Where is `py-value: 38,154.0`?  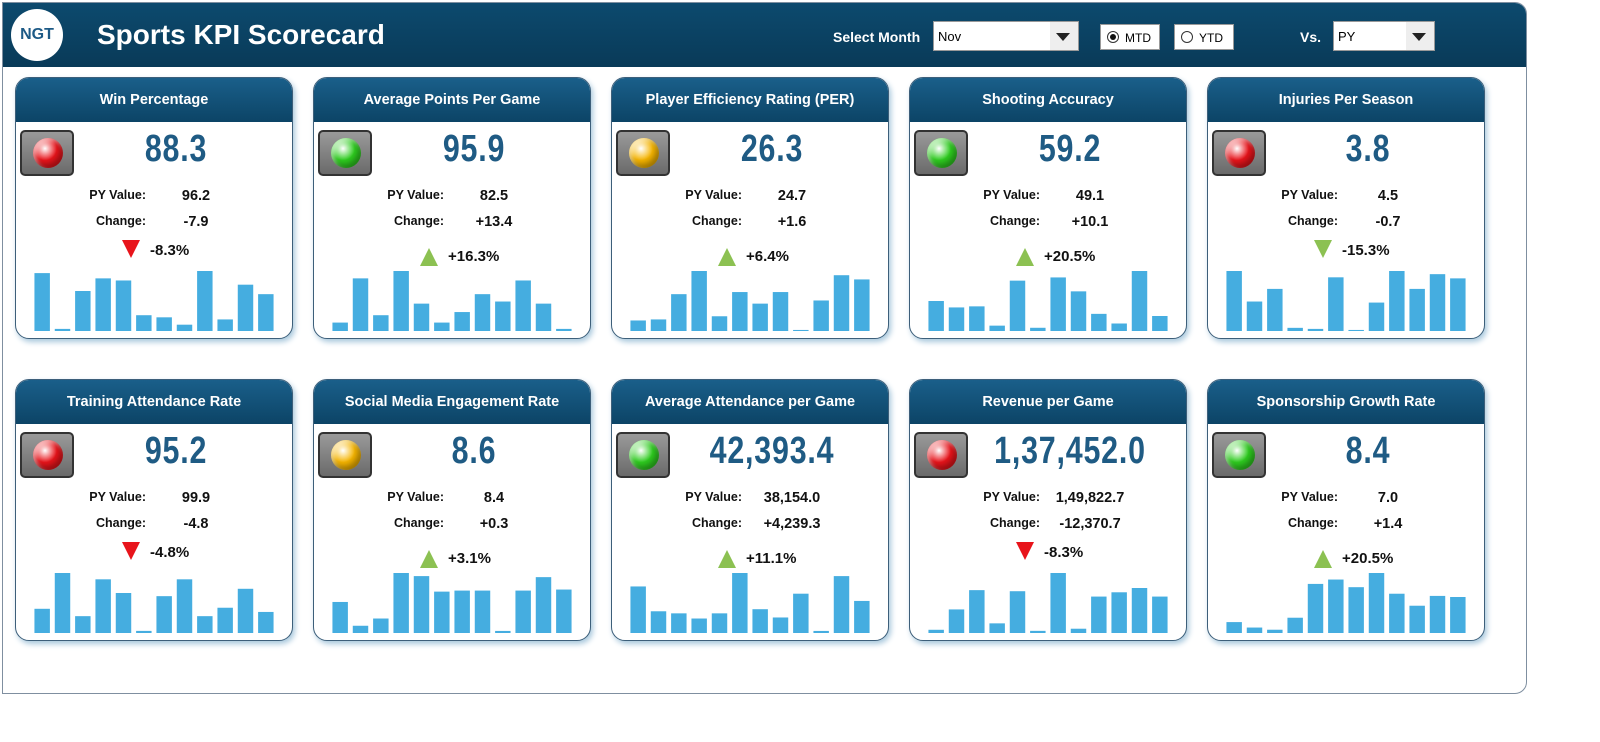 py-value: 38,154.0 is located at coordinates (792, 498).